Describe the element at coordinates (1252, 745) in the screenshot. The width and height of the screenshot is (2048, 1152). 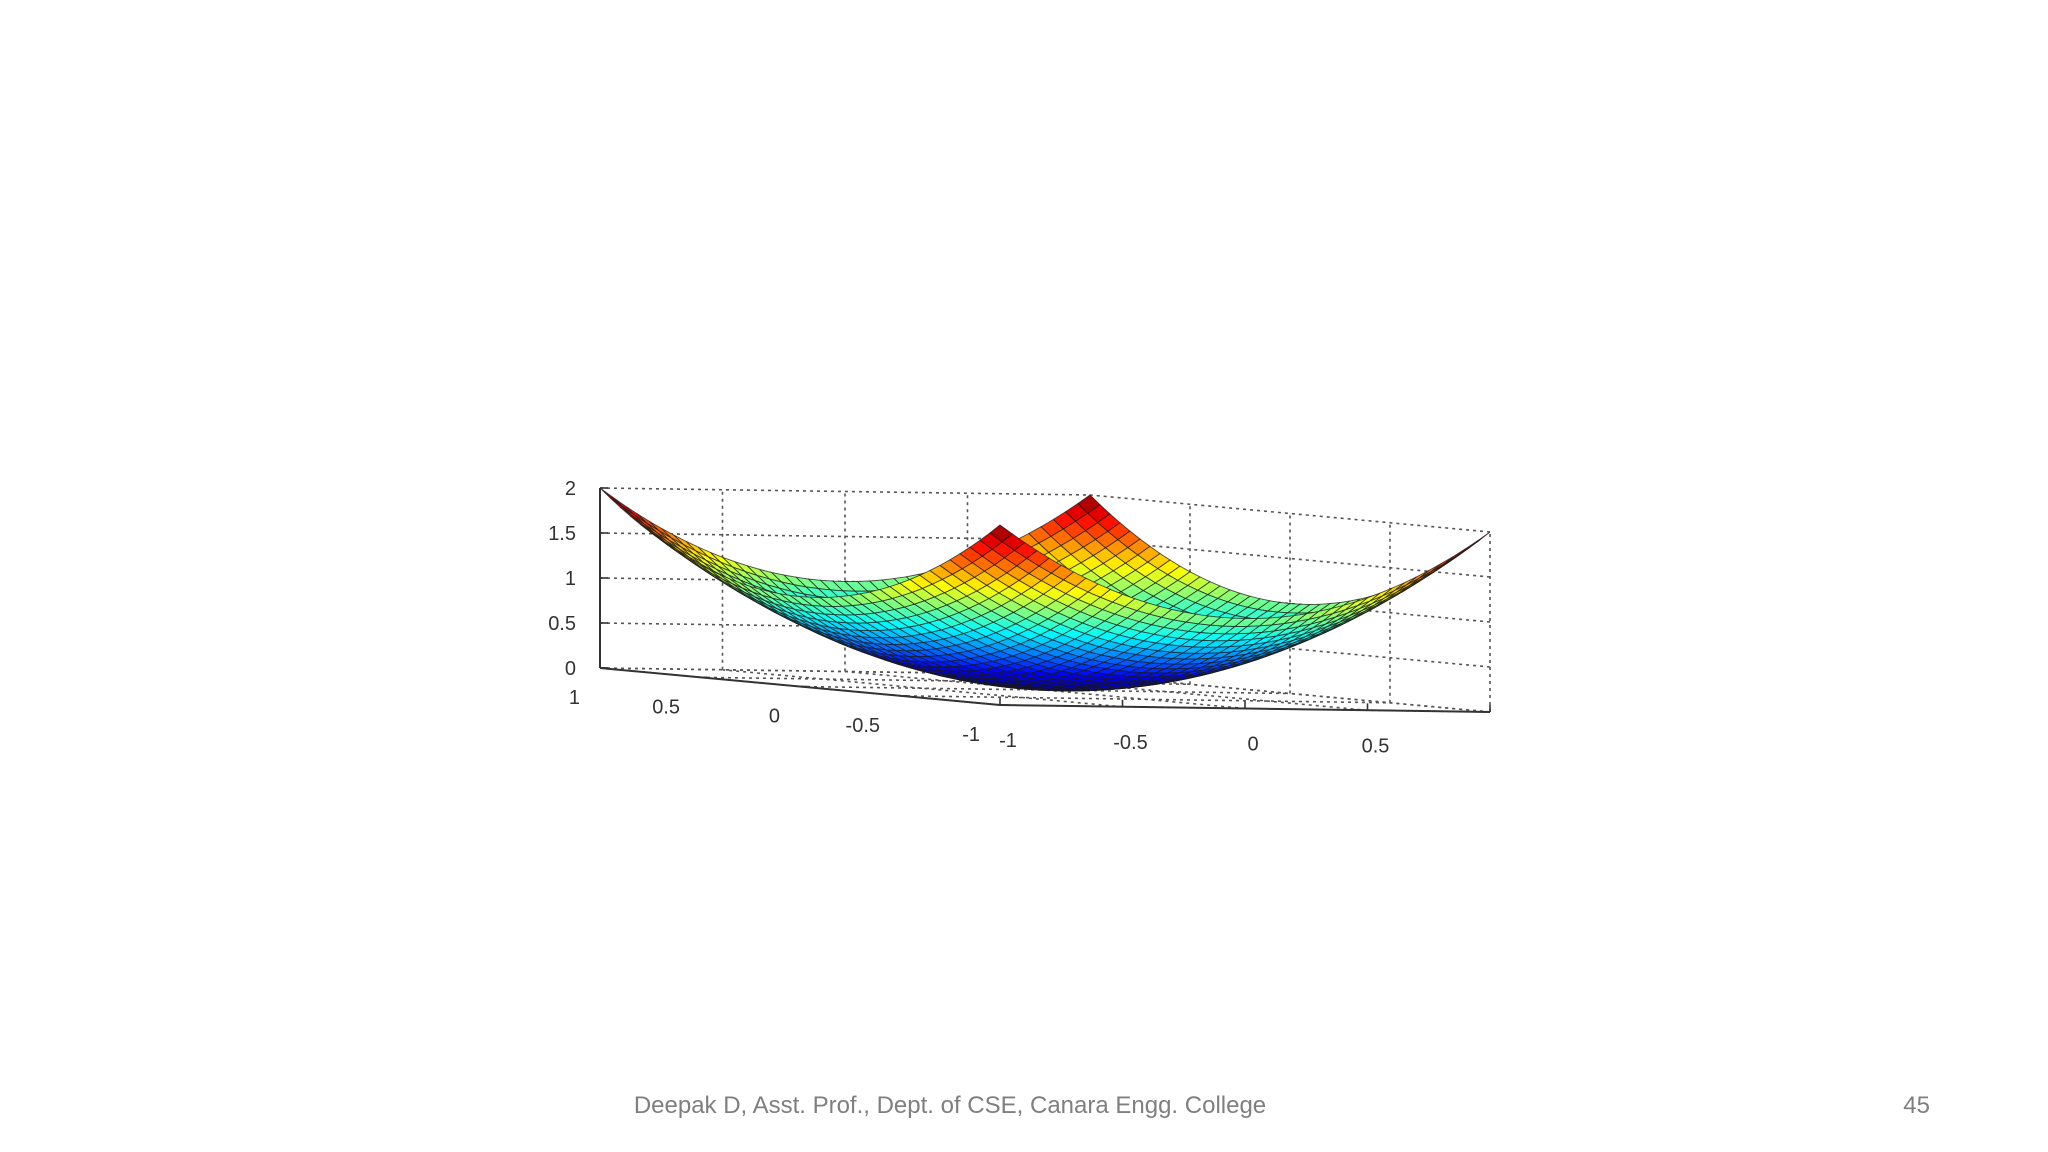
I see `x-tick-label: 0` at that location.